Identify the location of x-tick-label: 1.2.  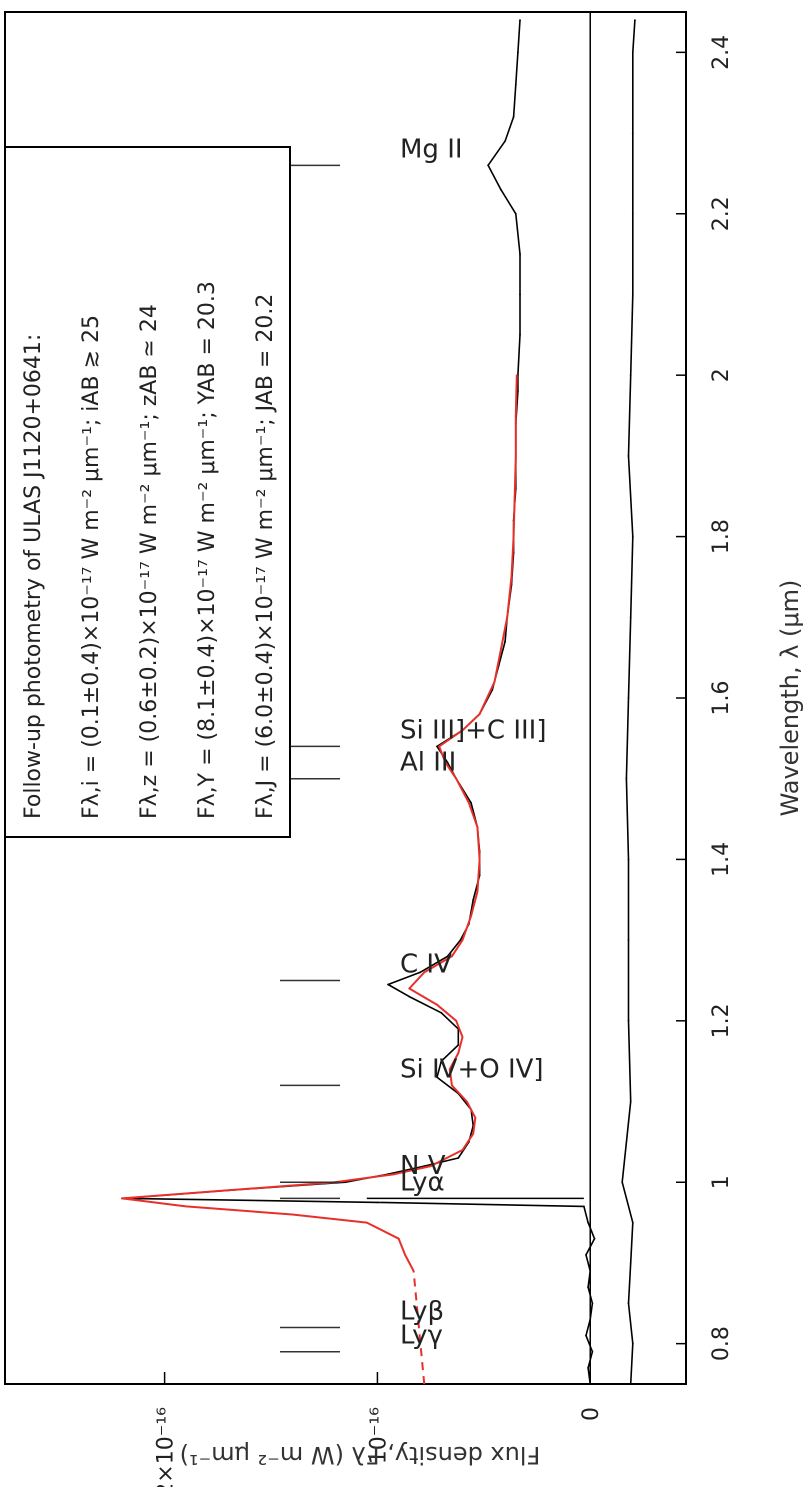
(721, 1020).